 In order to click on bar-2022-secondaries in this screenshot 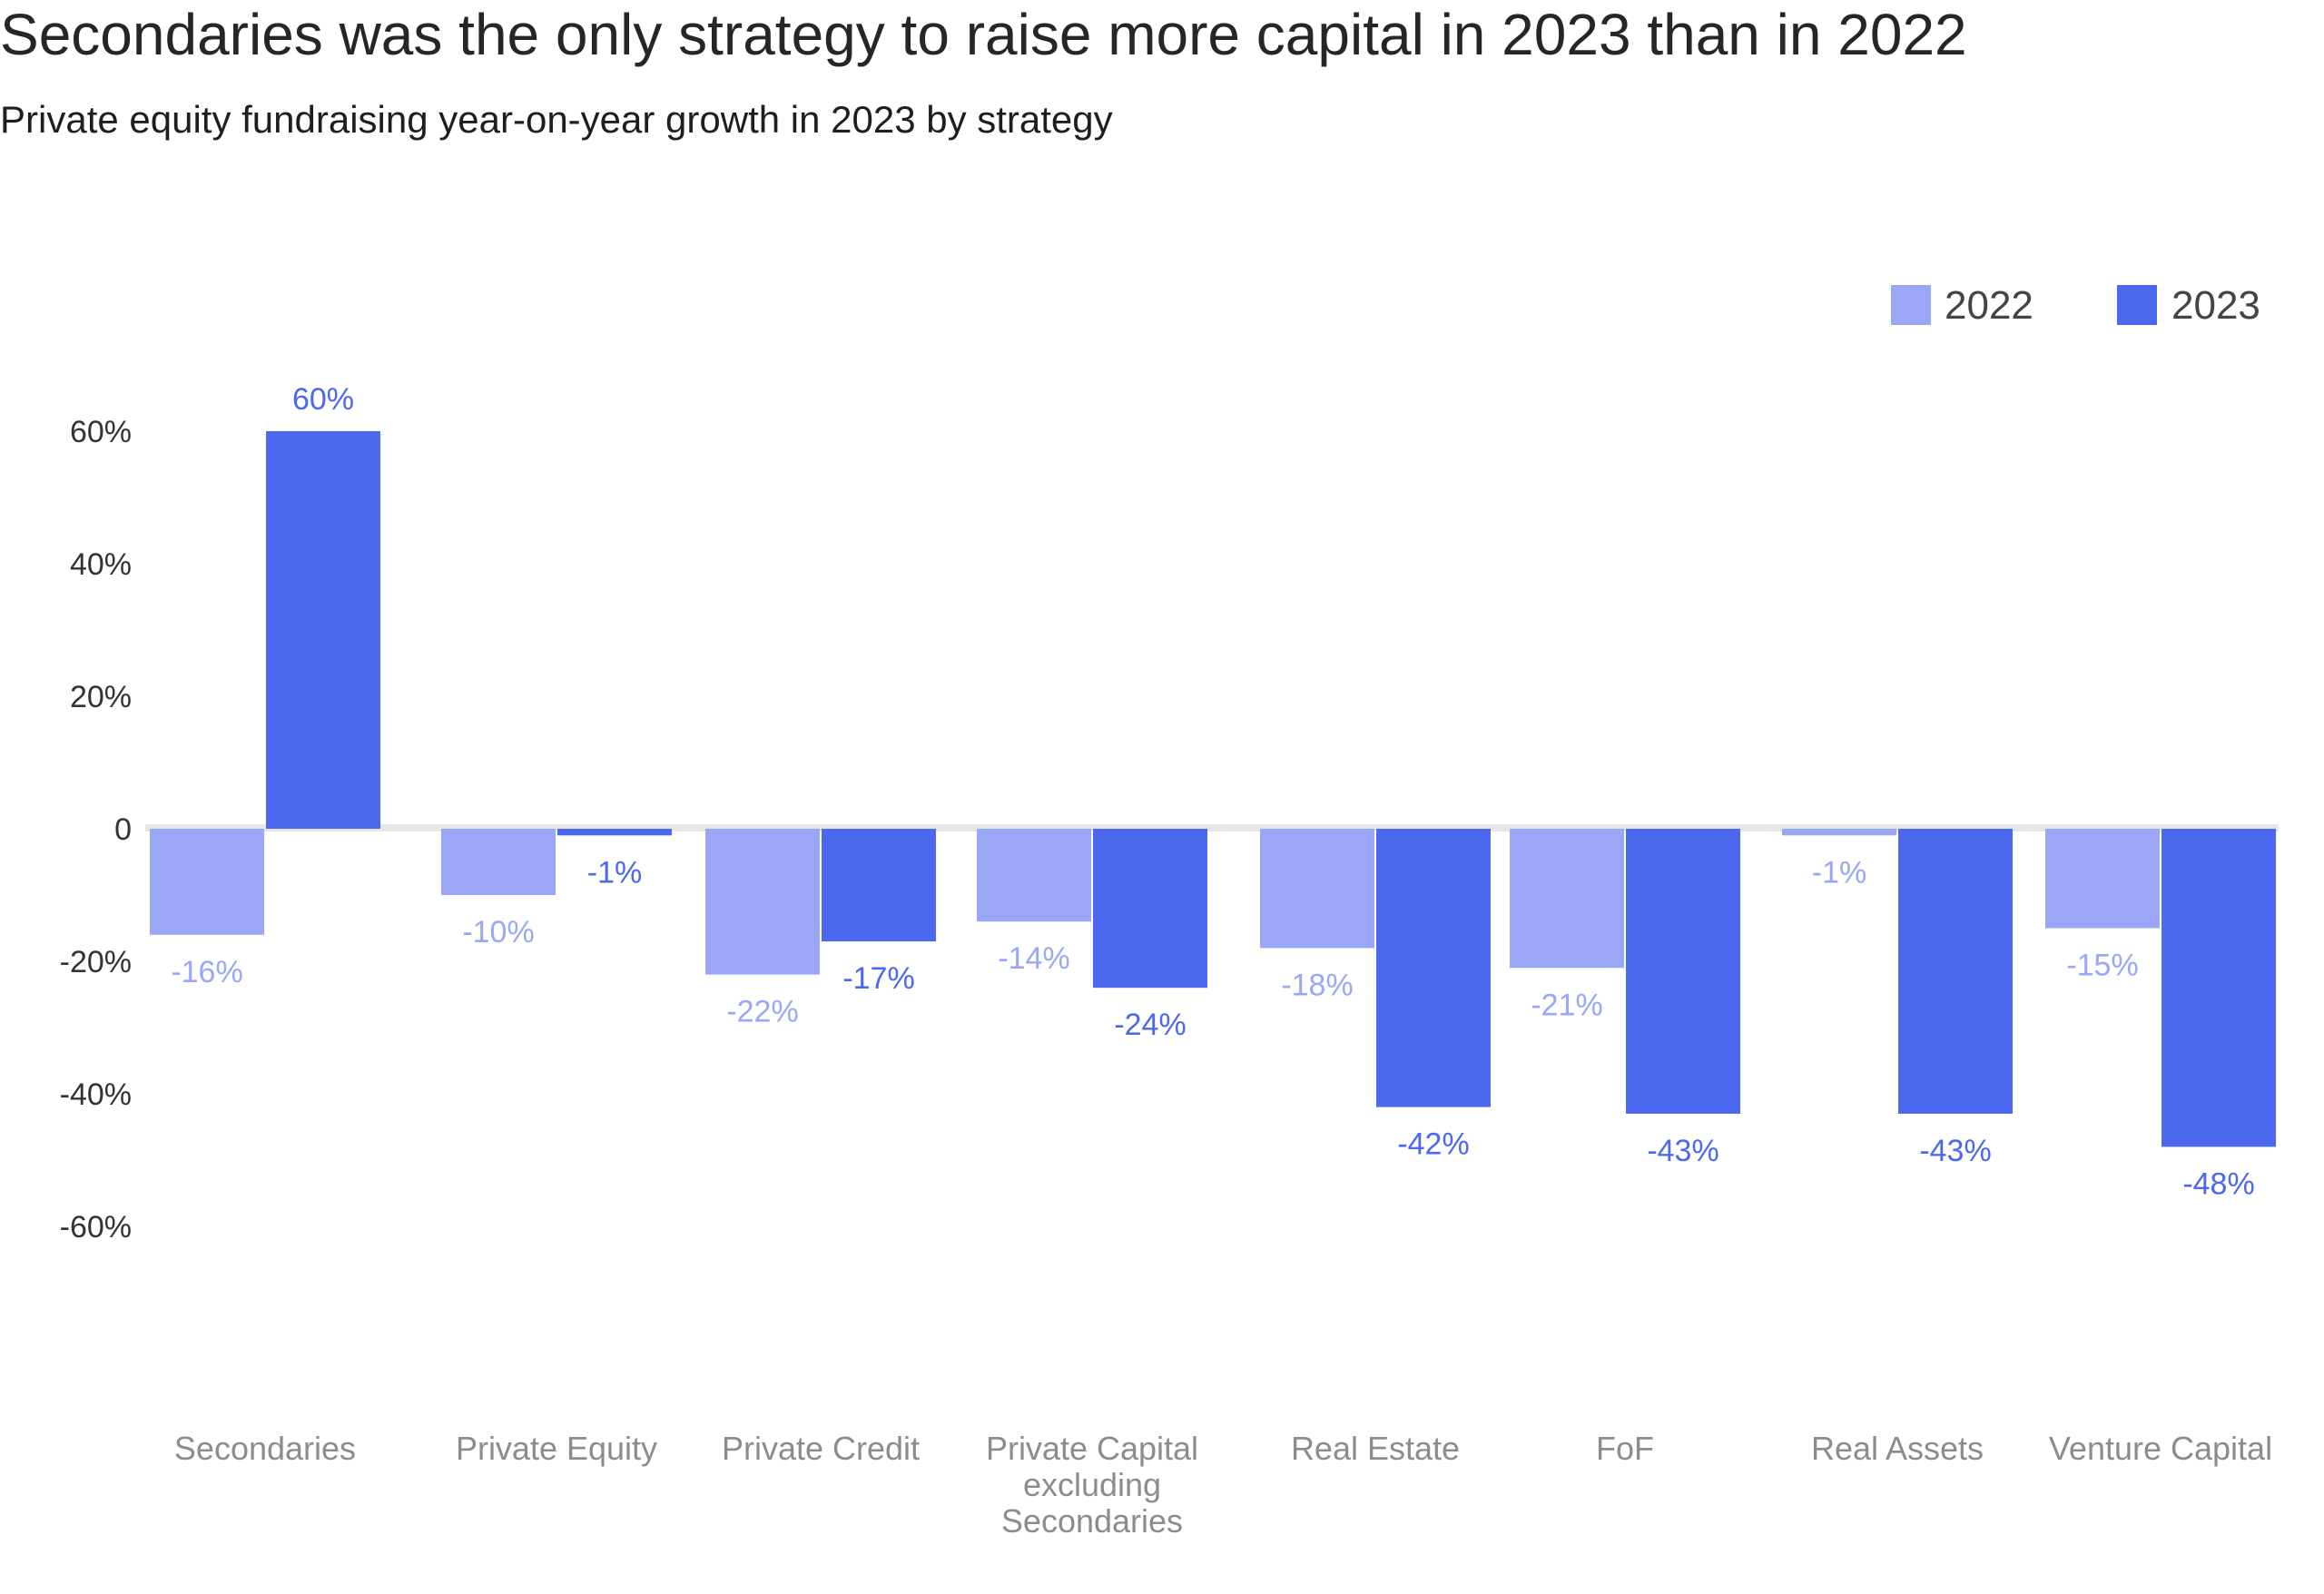, I will do `click(207, 882)`.